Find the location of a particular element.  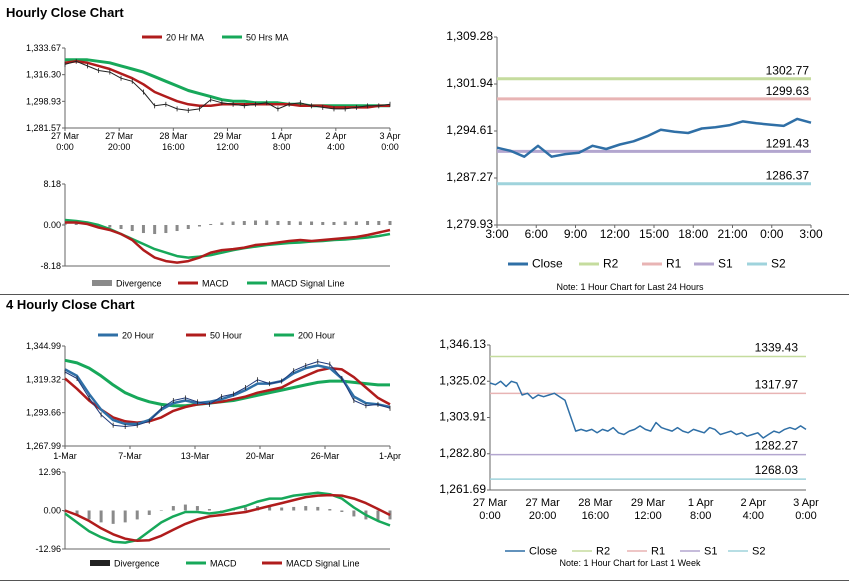

fourhourly-sr-legend-r2-label: R2 is located at coordinates (603, 552).